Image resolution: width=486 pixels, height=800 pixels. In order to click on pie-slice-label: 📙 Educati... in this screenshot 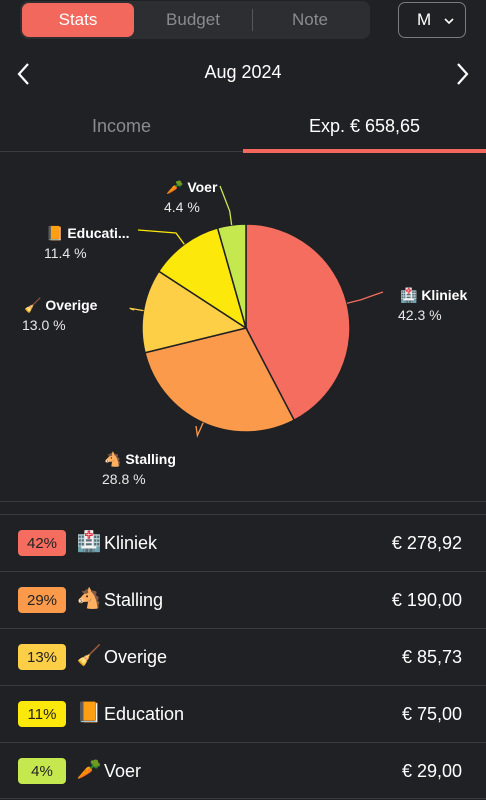, I will do `click(88, 233)`.